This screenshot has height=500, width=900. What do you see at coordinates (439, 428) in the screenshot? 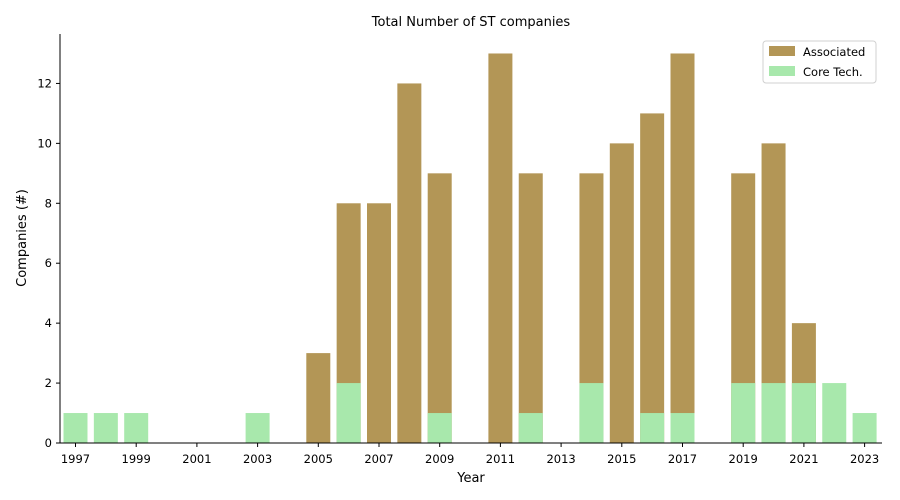
I see `bar-core-tech-2009` at bounding box center [439, 428].